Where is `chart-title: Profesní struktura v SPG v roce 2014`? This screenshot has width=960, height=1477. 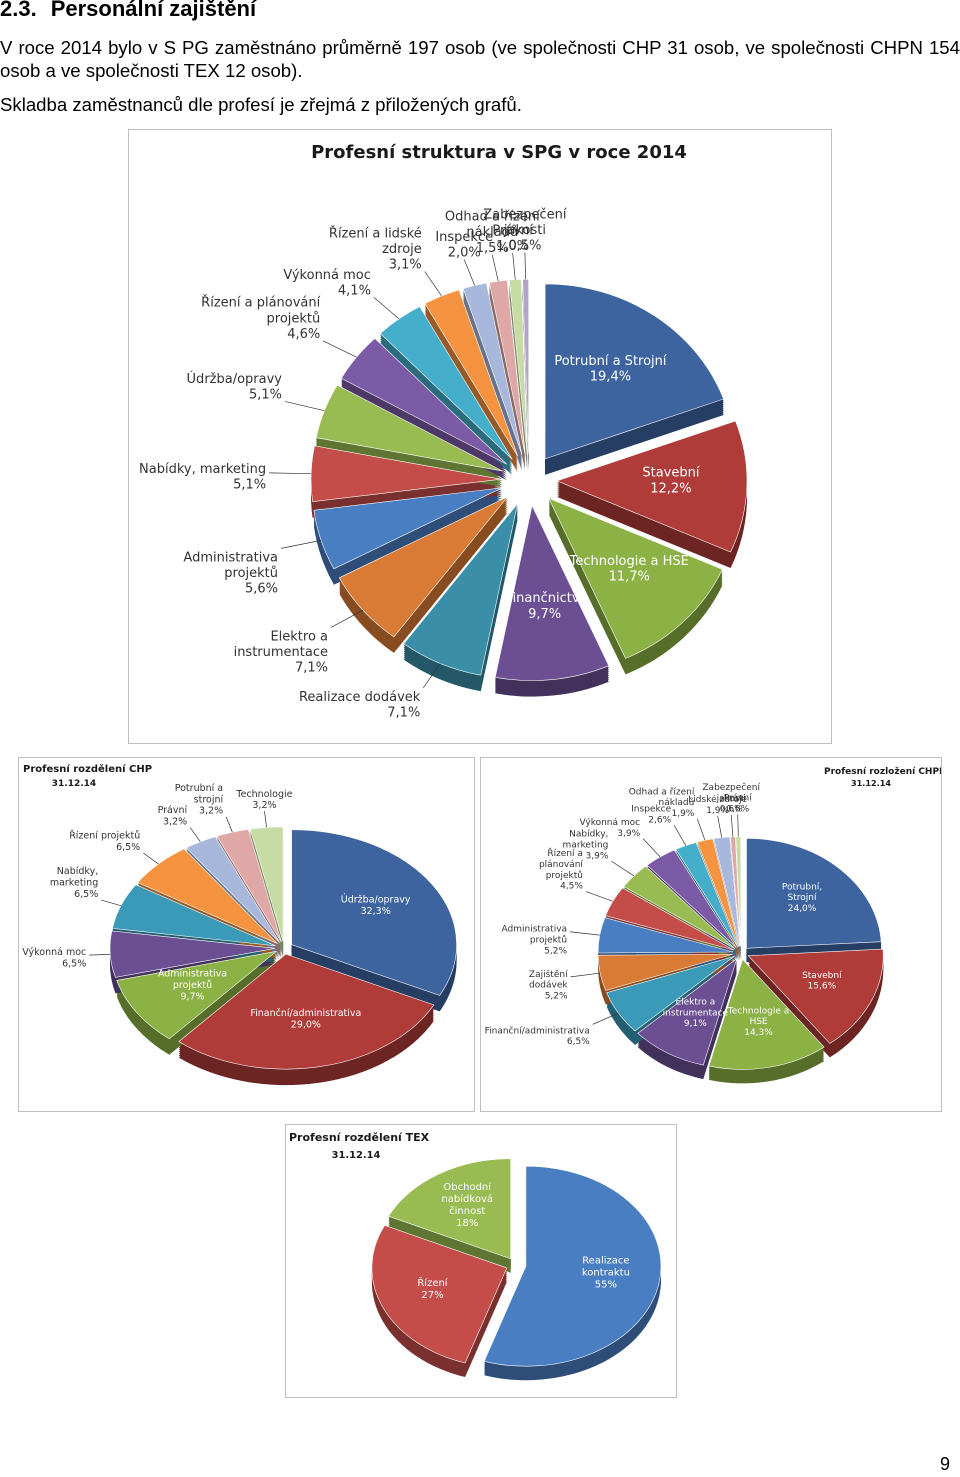 chart-title: Profesní struktura v SPG v roce 2014 is located at coordinates (499, 152).